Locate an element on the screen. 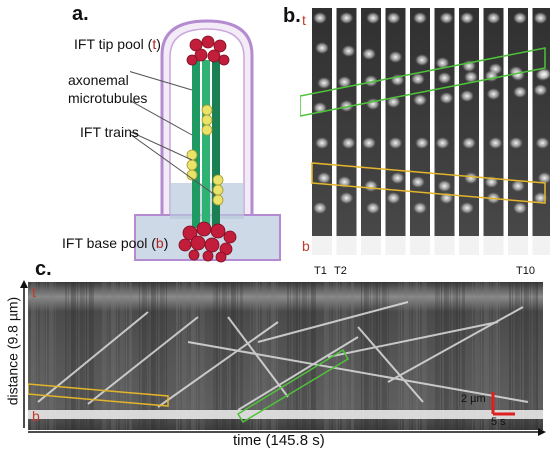 This screenshot has width=550, height=453. panel-b-letter: b. is located at coordinates (292, 16).